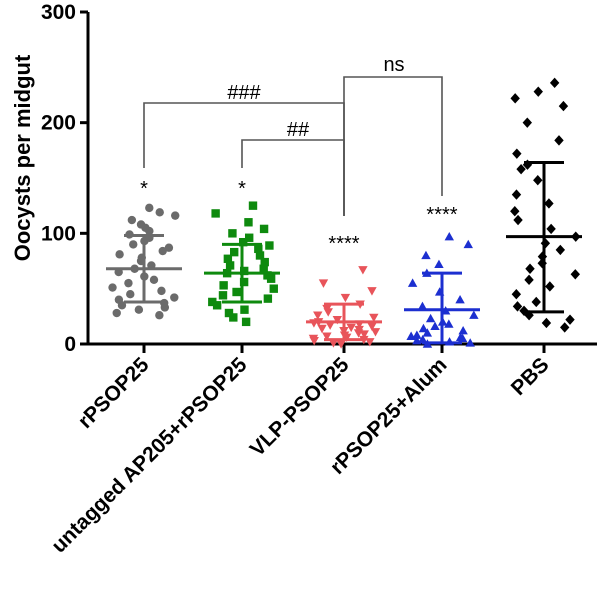 The image size is (597, 601). Describe the element at coordinates (58, 123) in the screenshot. I see `y-tick-label: 200` at that location.